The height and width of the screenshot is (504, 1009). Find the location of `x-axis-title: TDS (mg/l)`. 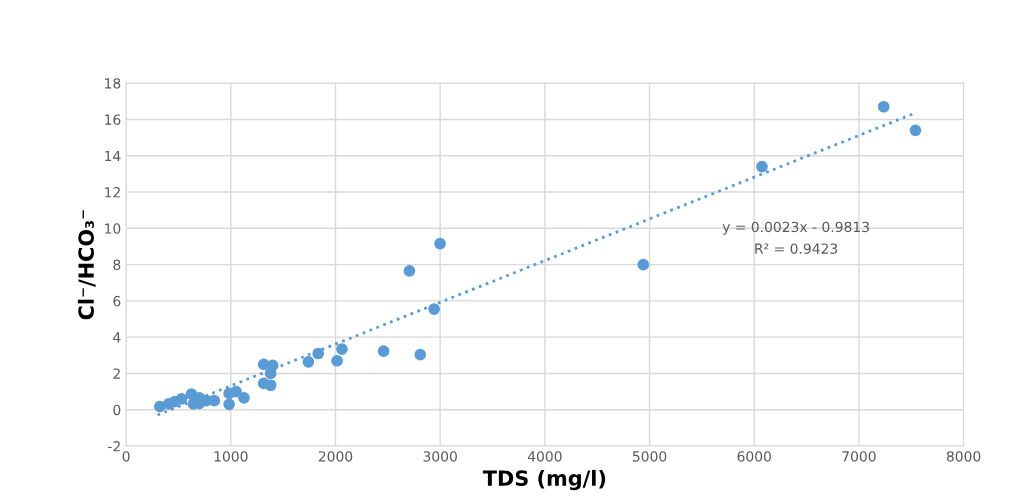

x-axis-title: TDS (mg/l) is located at coordinates (544, 480).